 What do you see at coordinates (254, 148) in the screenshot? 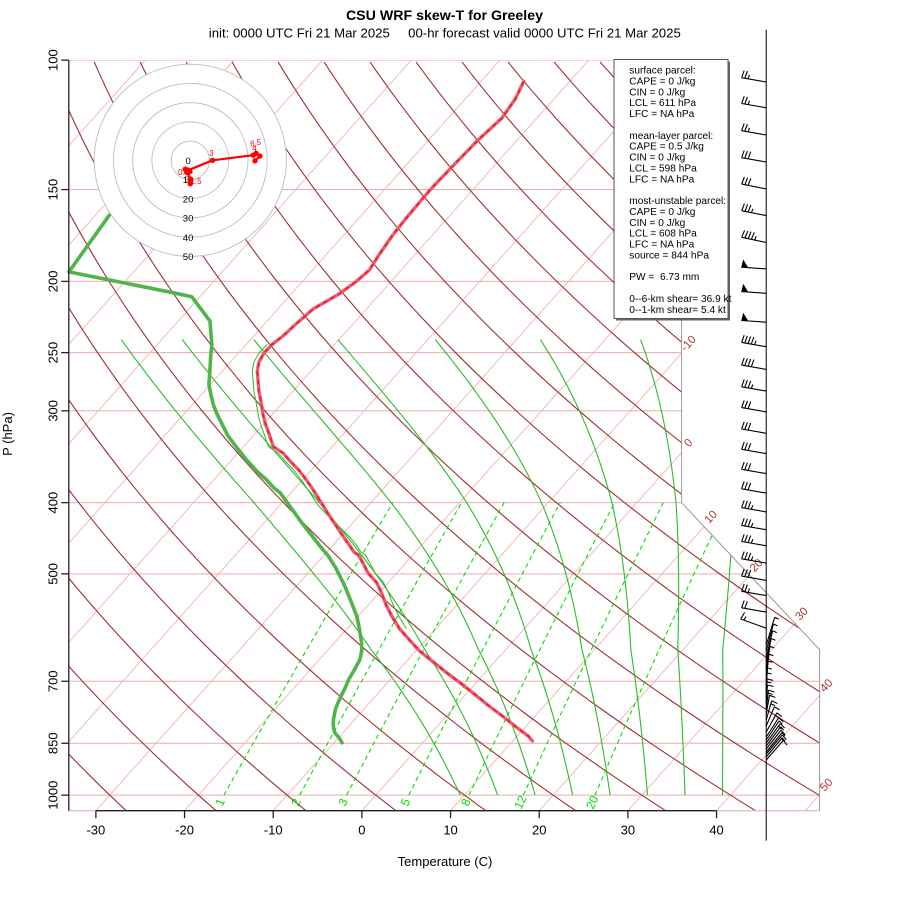
I see `svg-text: 4` at bounding box center [254, 148].